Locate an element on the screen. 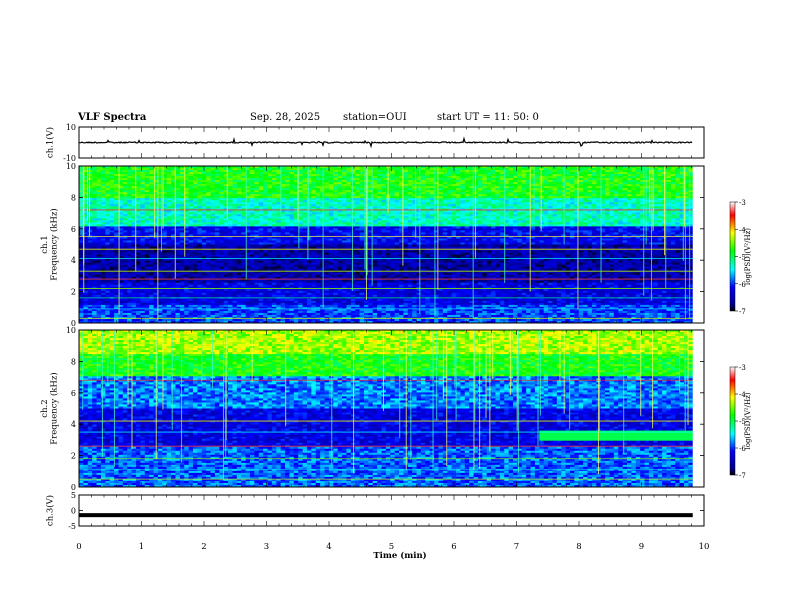 This screenshot has width=792, height=612. ch1-waveform-line is located at coordinates (385, 142).